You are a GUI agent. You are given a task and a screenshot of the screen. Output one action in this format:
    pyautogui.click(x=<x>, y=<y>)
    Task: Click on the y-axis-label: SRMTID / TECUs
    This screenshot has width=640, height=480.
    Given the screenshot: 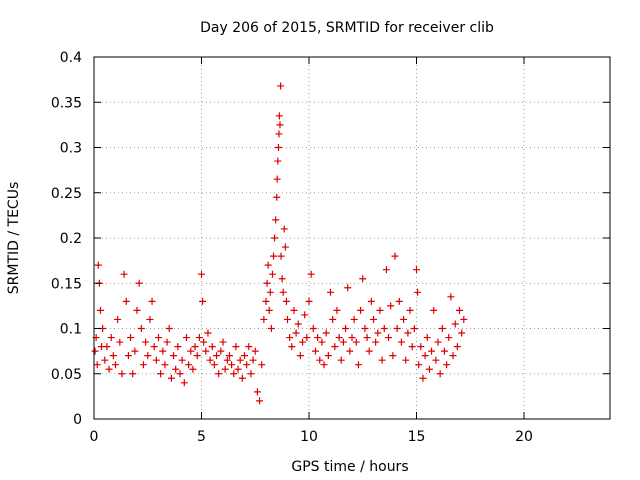 What is the action you would take?
    pyautogui.click(x=14, y=238)
    